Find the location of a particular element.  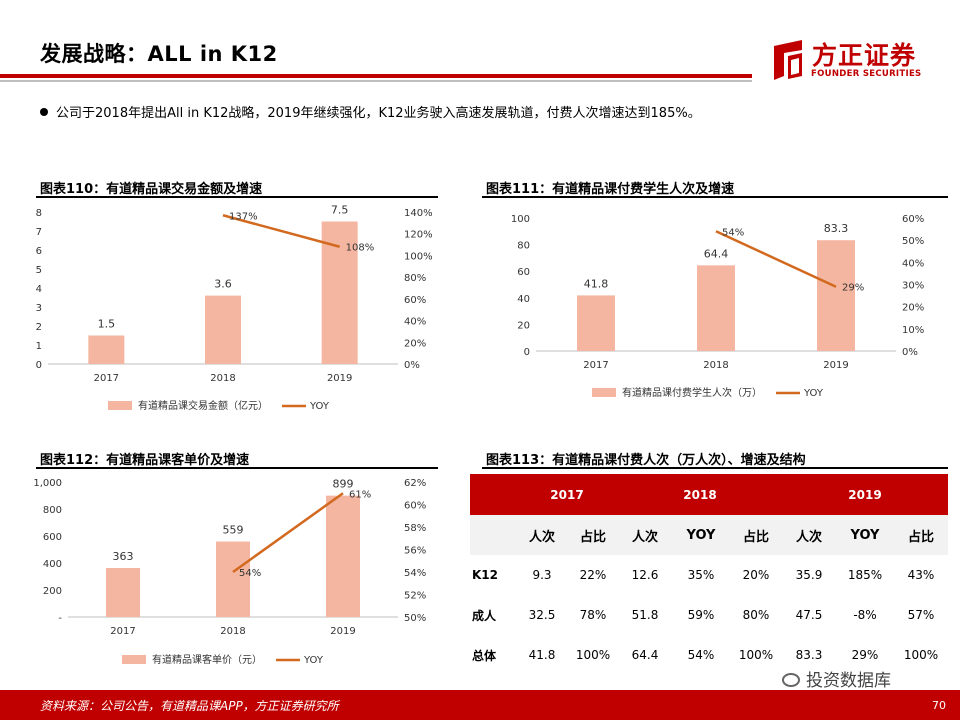

table-row-header: 总体 is located at coordinates (484, 655).